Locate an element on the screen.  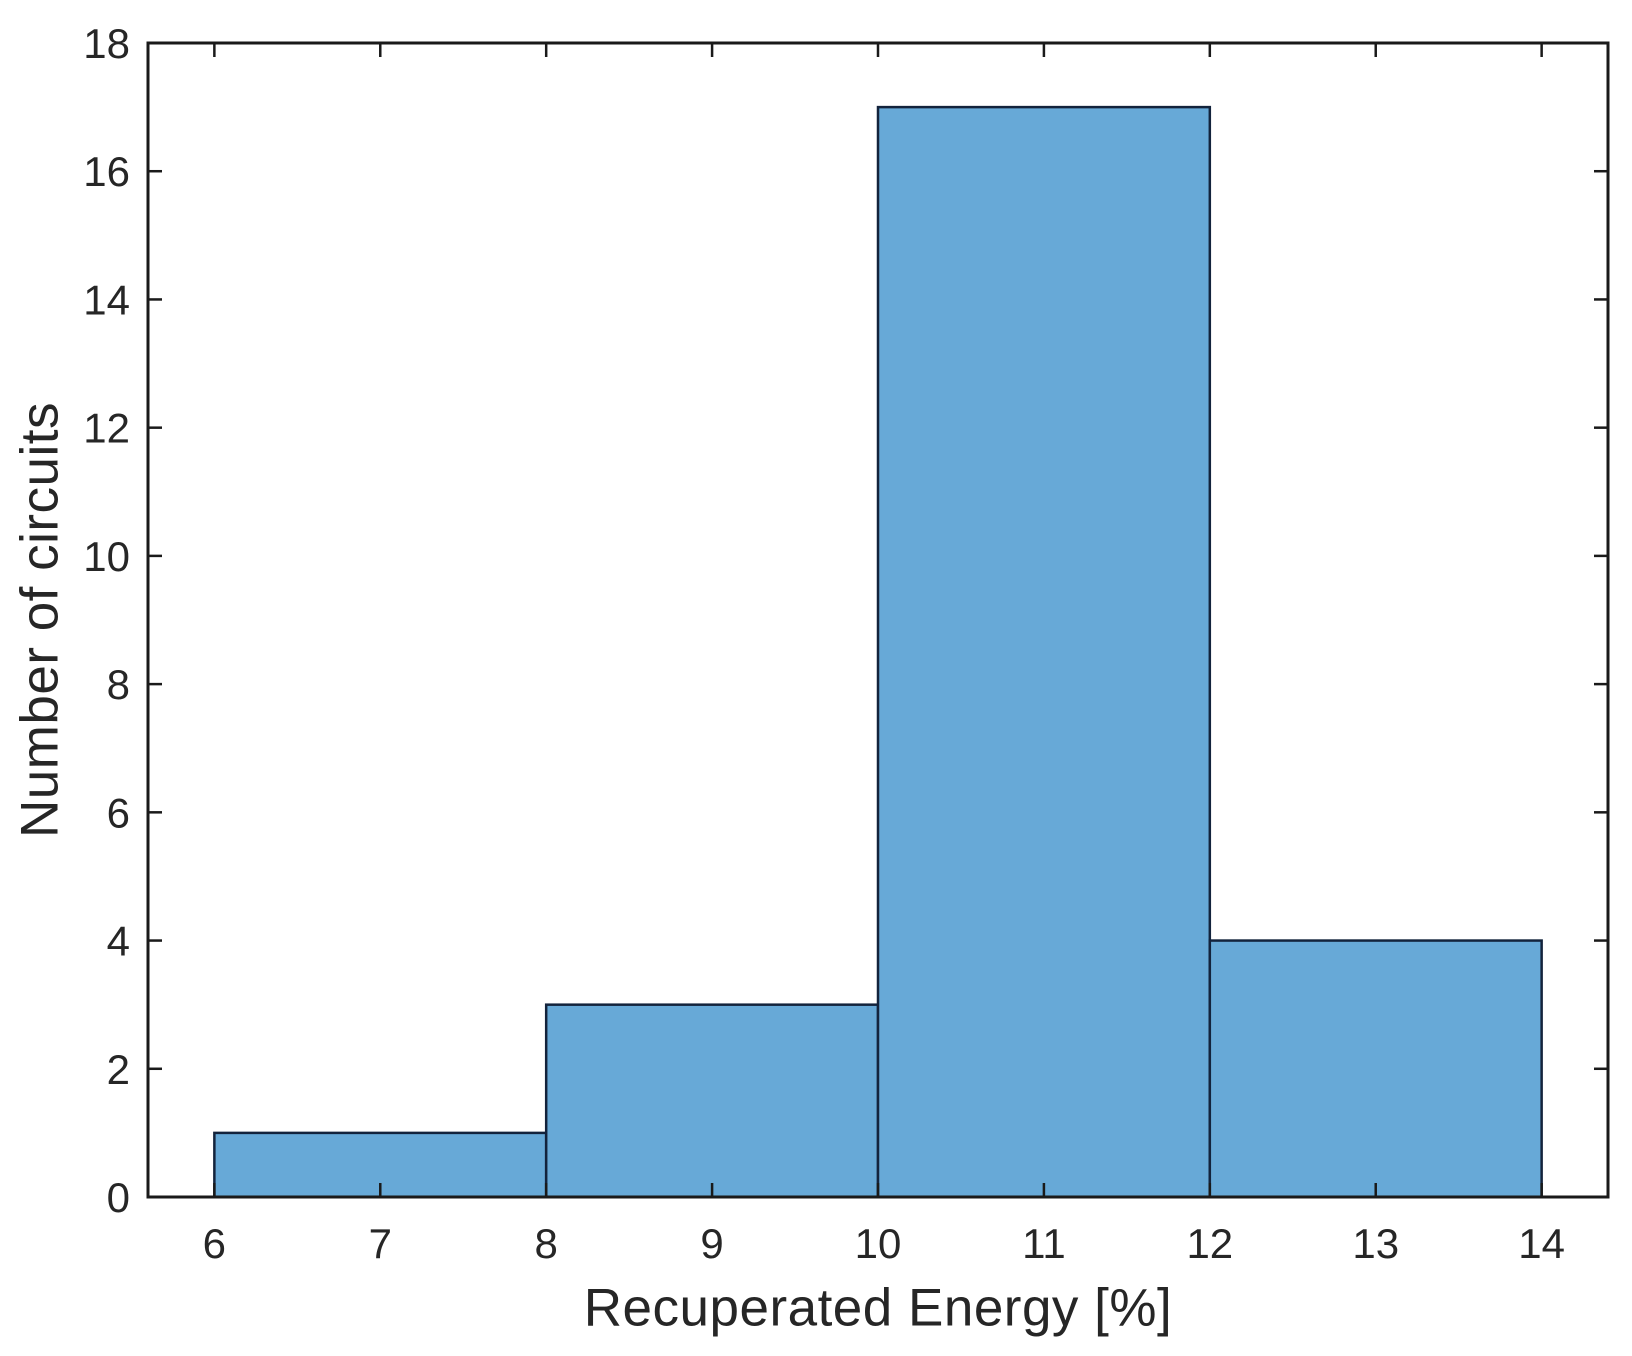
y-tick-label: 2 is located at coordinates (118, 1069).